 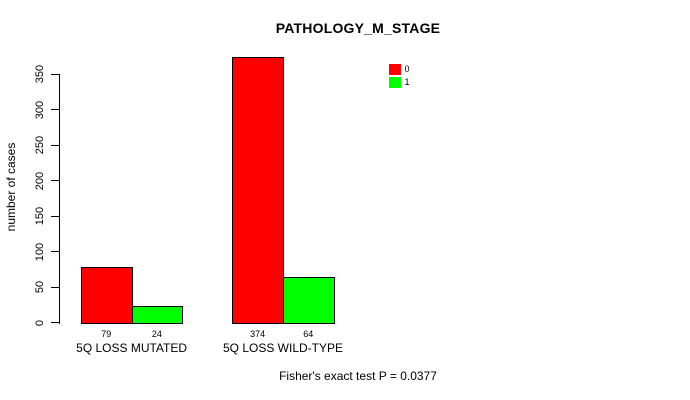 I want to click on bar-count-label: 64, so click(x=308, y=334).